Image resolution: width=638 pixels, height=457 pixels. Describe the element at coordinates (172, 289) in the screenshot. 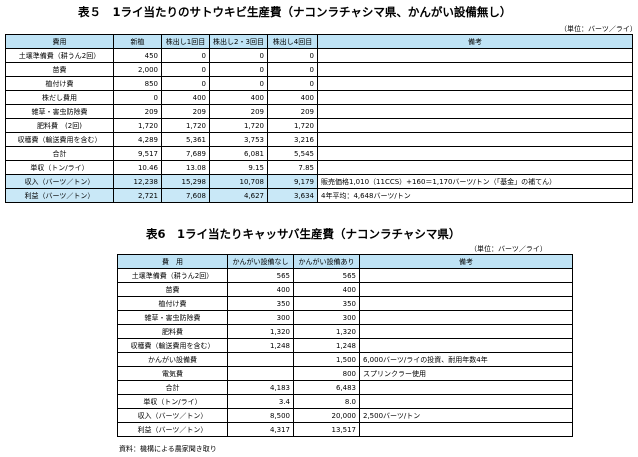

I see `row-label: 苗費` at that location.